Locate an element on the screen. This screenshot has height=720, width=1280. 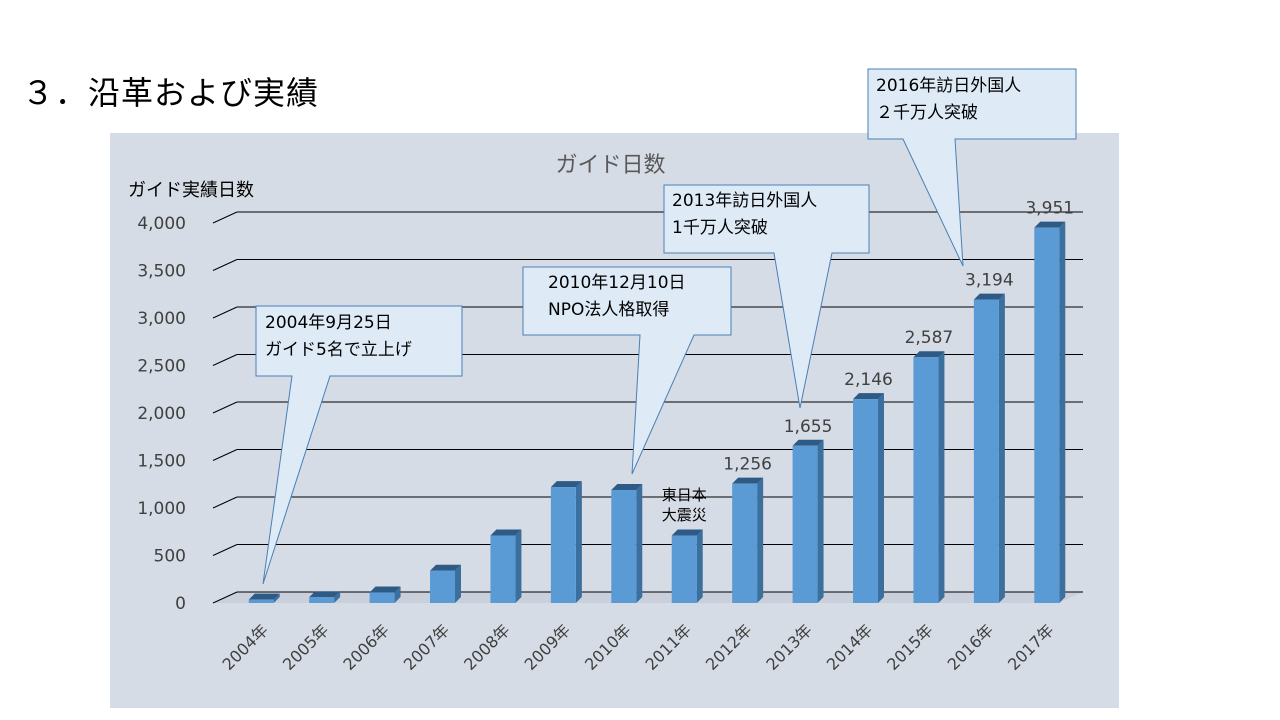
y-tick-label: 3,500 is located at coordinates (161, 272).